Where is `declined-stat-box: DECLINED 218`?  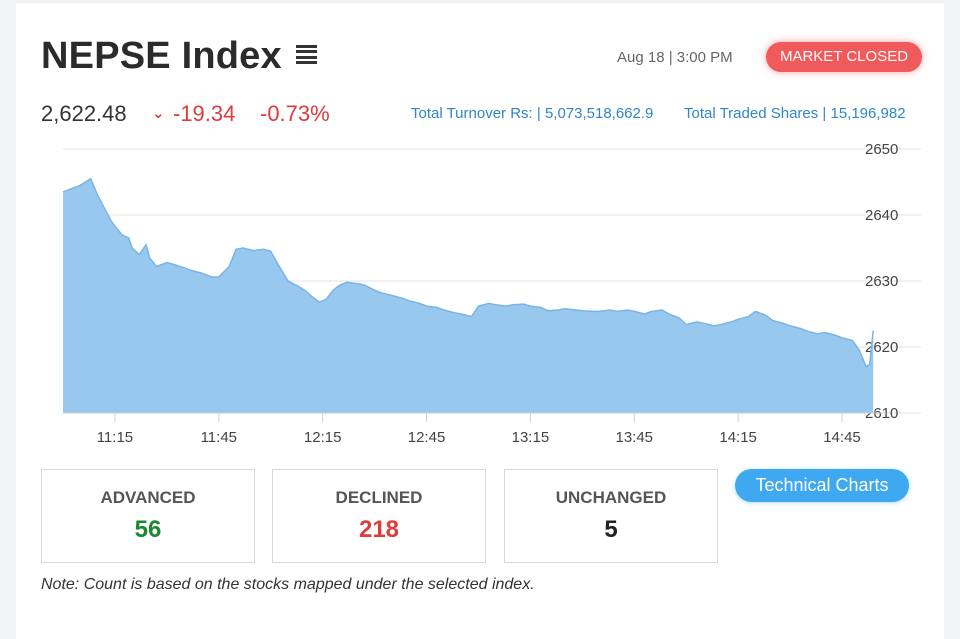 declined-stat-box: DECLINED 218 is located at coordinates (379, 516).